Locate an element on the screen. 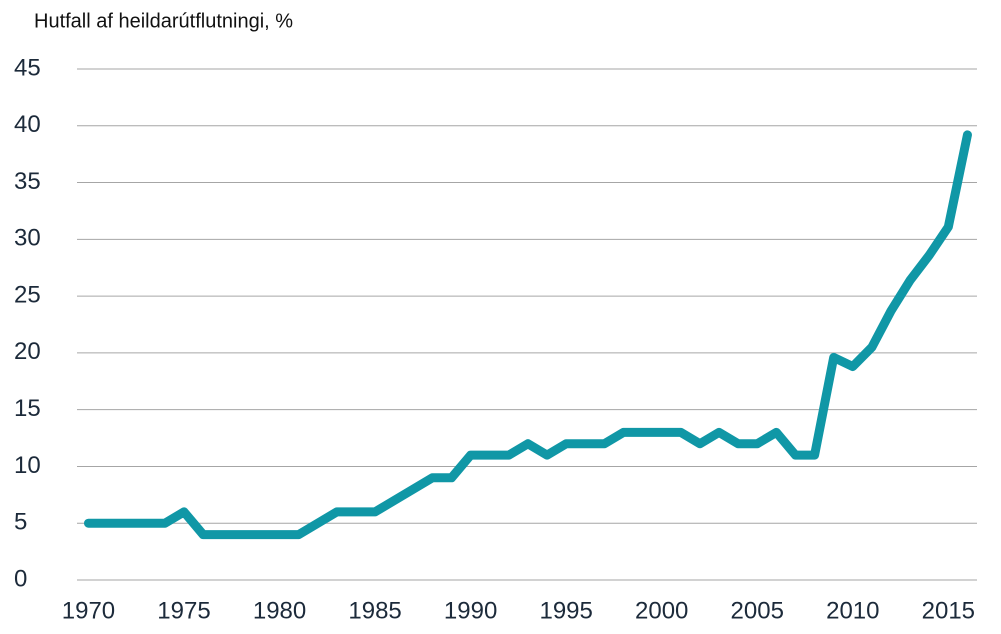 Image resolution: width=1001 pixels, height=634 pixels. y-tick-label: 5 is located at coordinates (20, 522).